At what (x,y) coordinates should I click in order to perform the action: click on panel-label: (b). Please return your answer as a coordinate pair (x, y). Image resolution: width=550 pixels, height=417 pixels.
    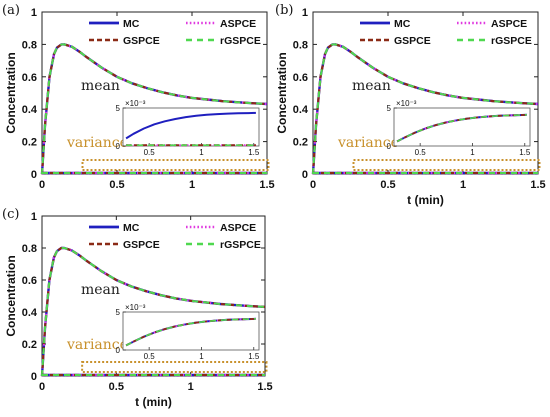
    Looking at the image, I should click on (284, 10).